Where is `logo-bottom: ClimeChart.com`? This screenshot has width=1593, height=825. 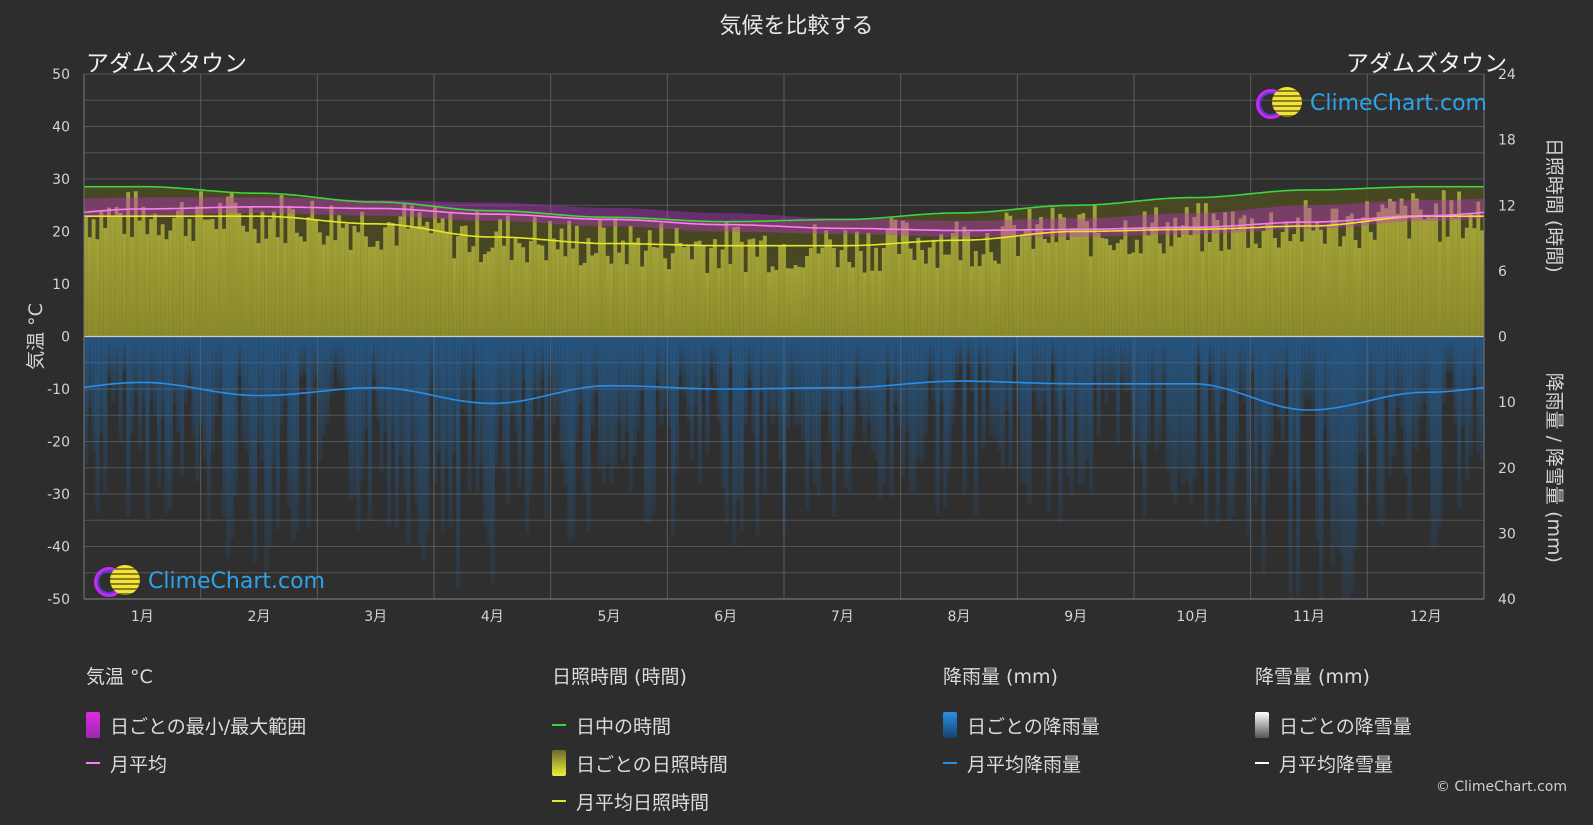
logo-bottom: ClimeChart.com is located at coordinates (209, 581).